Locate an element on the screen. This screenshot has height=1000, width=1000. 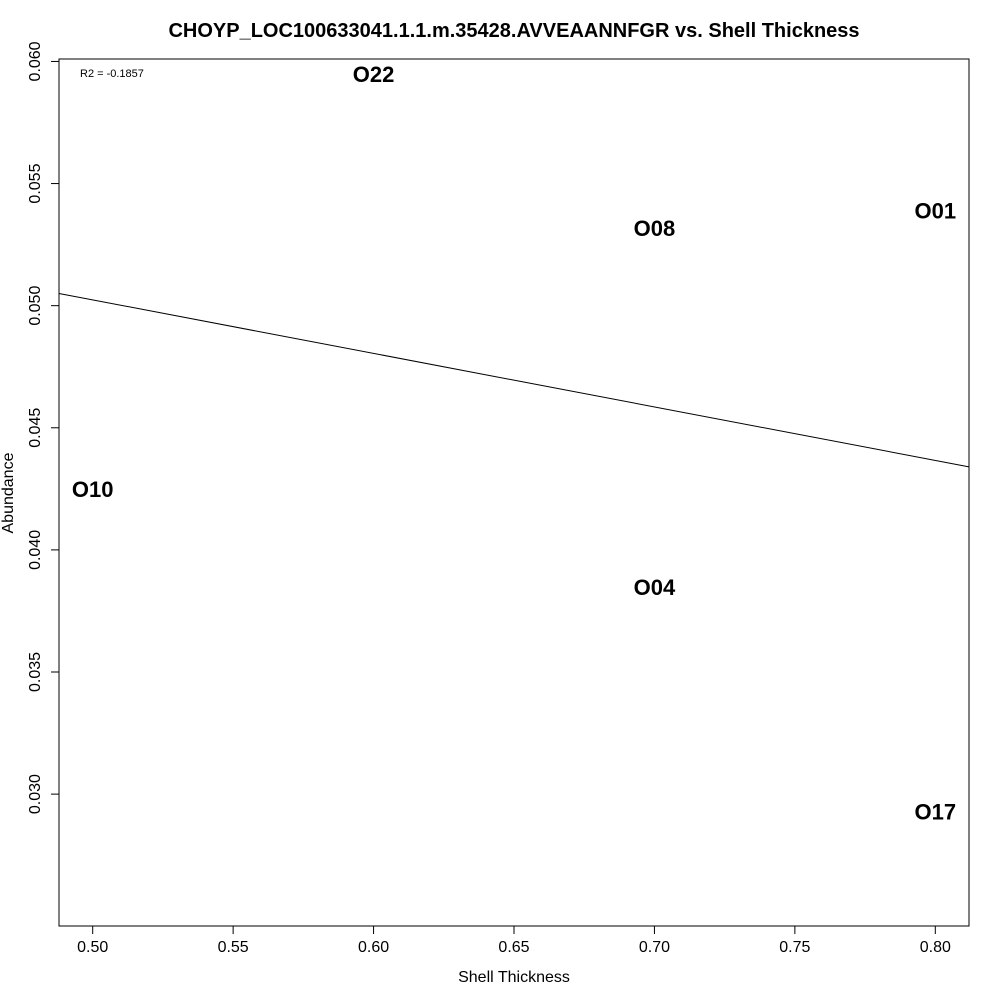
x-tick-label: 0.65 is located at coordinates (513, 947).